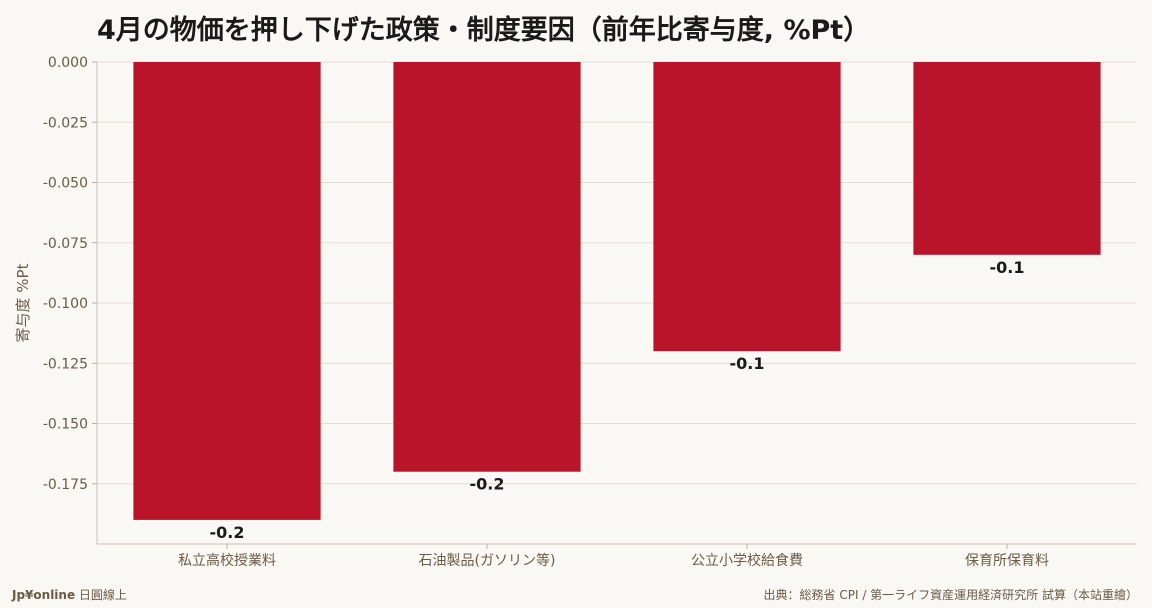  I want to click on brand-name: Jp¥online, so click(44, 595).